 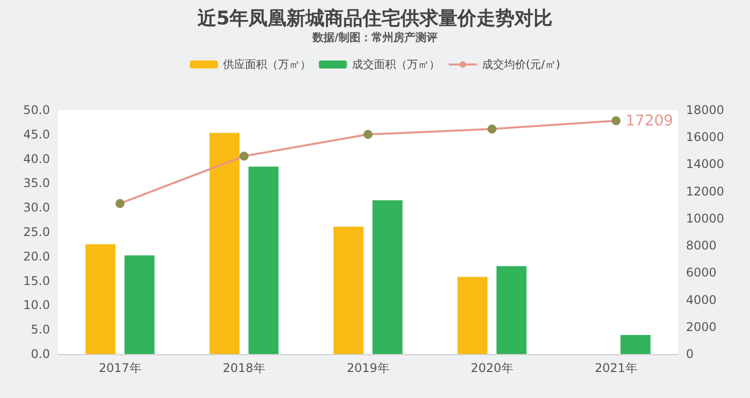 I want to click on legend-label: 成交面积（万㎡）, so click(x=396, y=64).